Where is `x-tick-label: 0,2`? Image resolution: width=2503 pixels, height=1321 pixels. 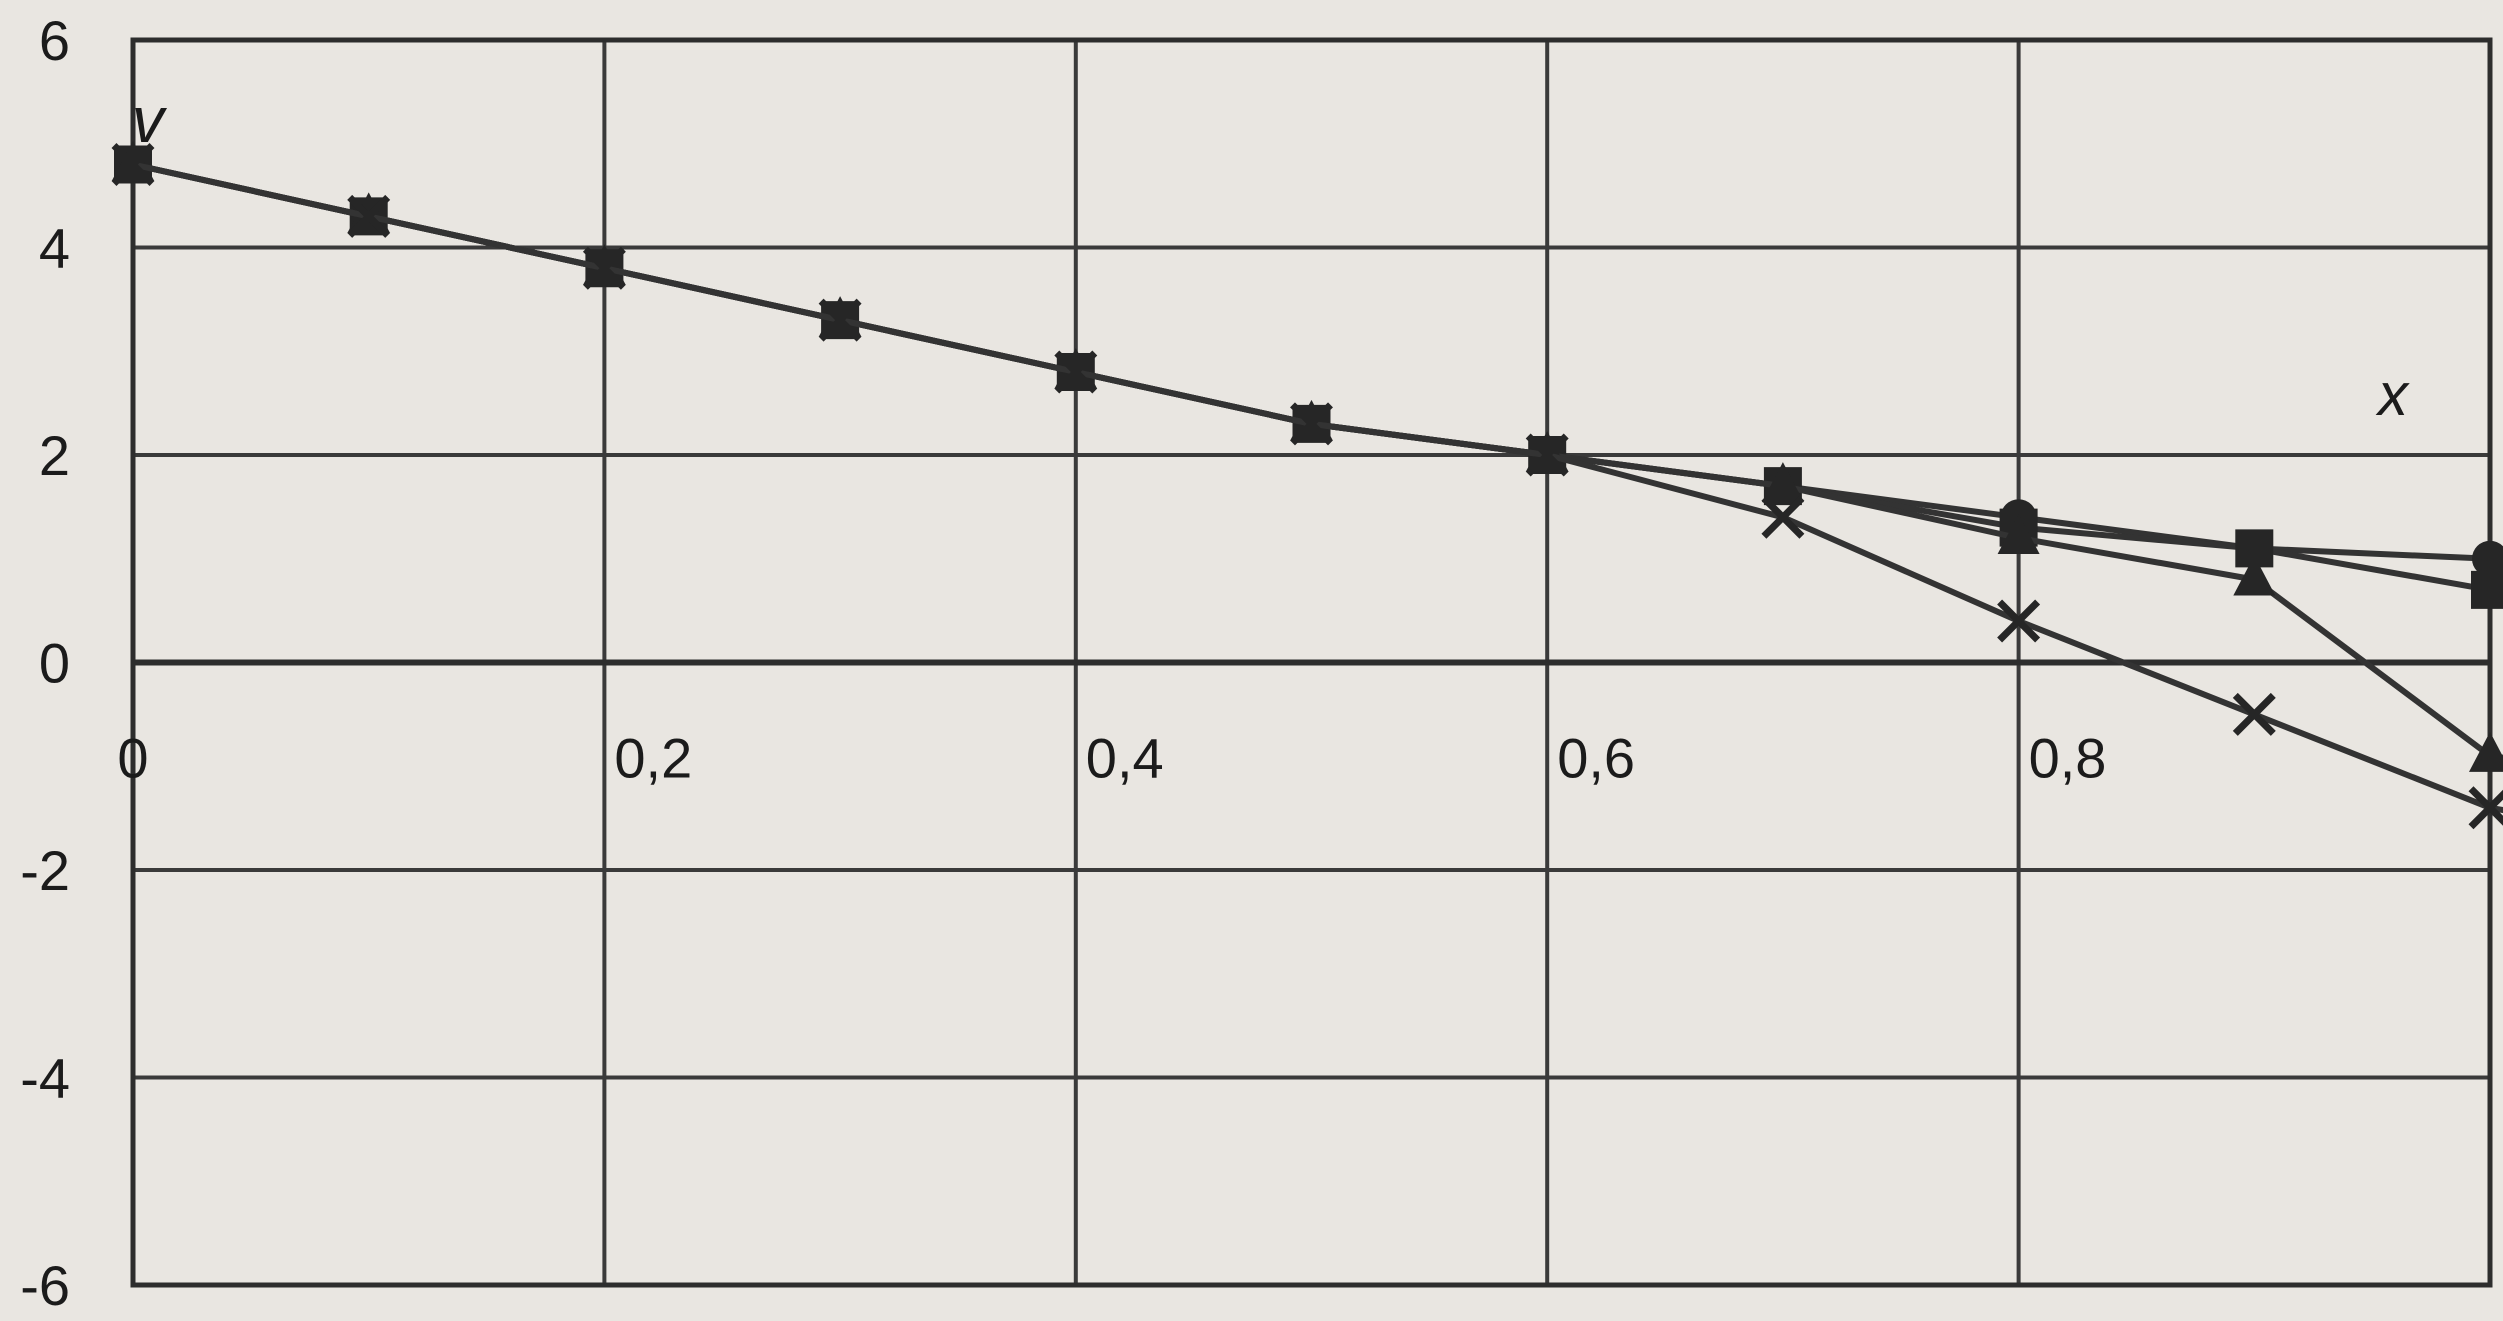
x-tick-label: 0,2 is located at coordinates (653, 758).